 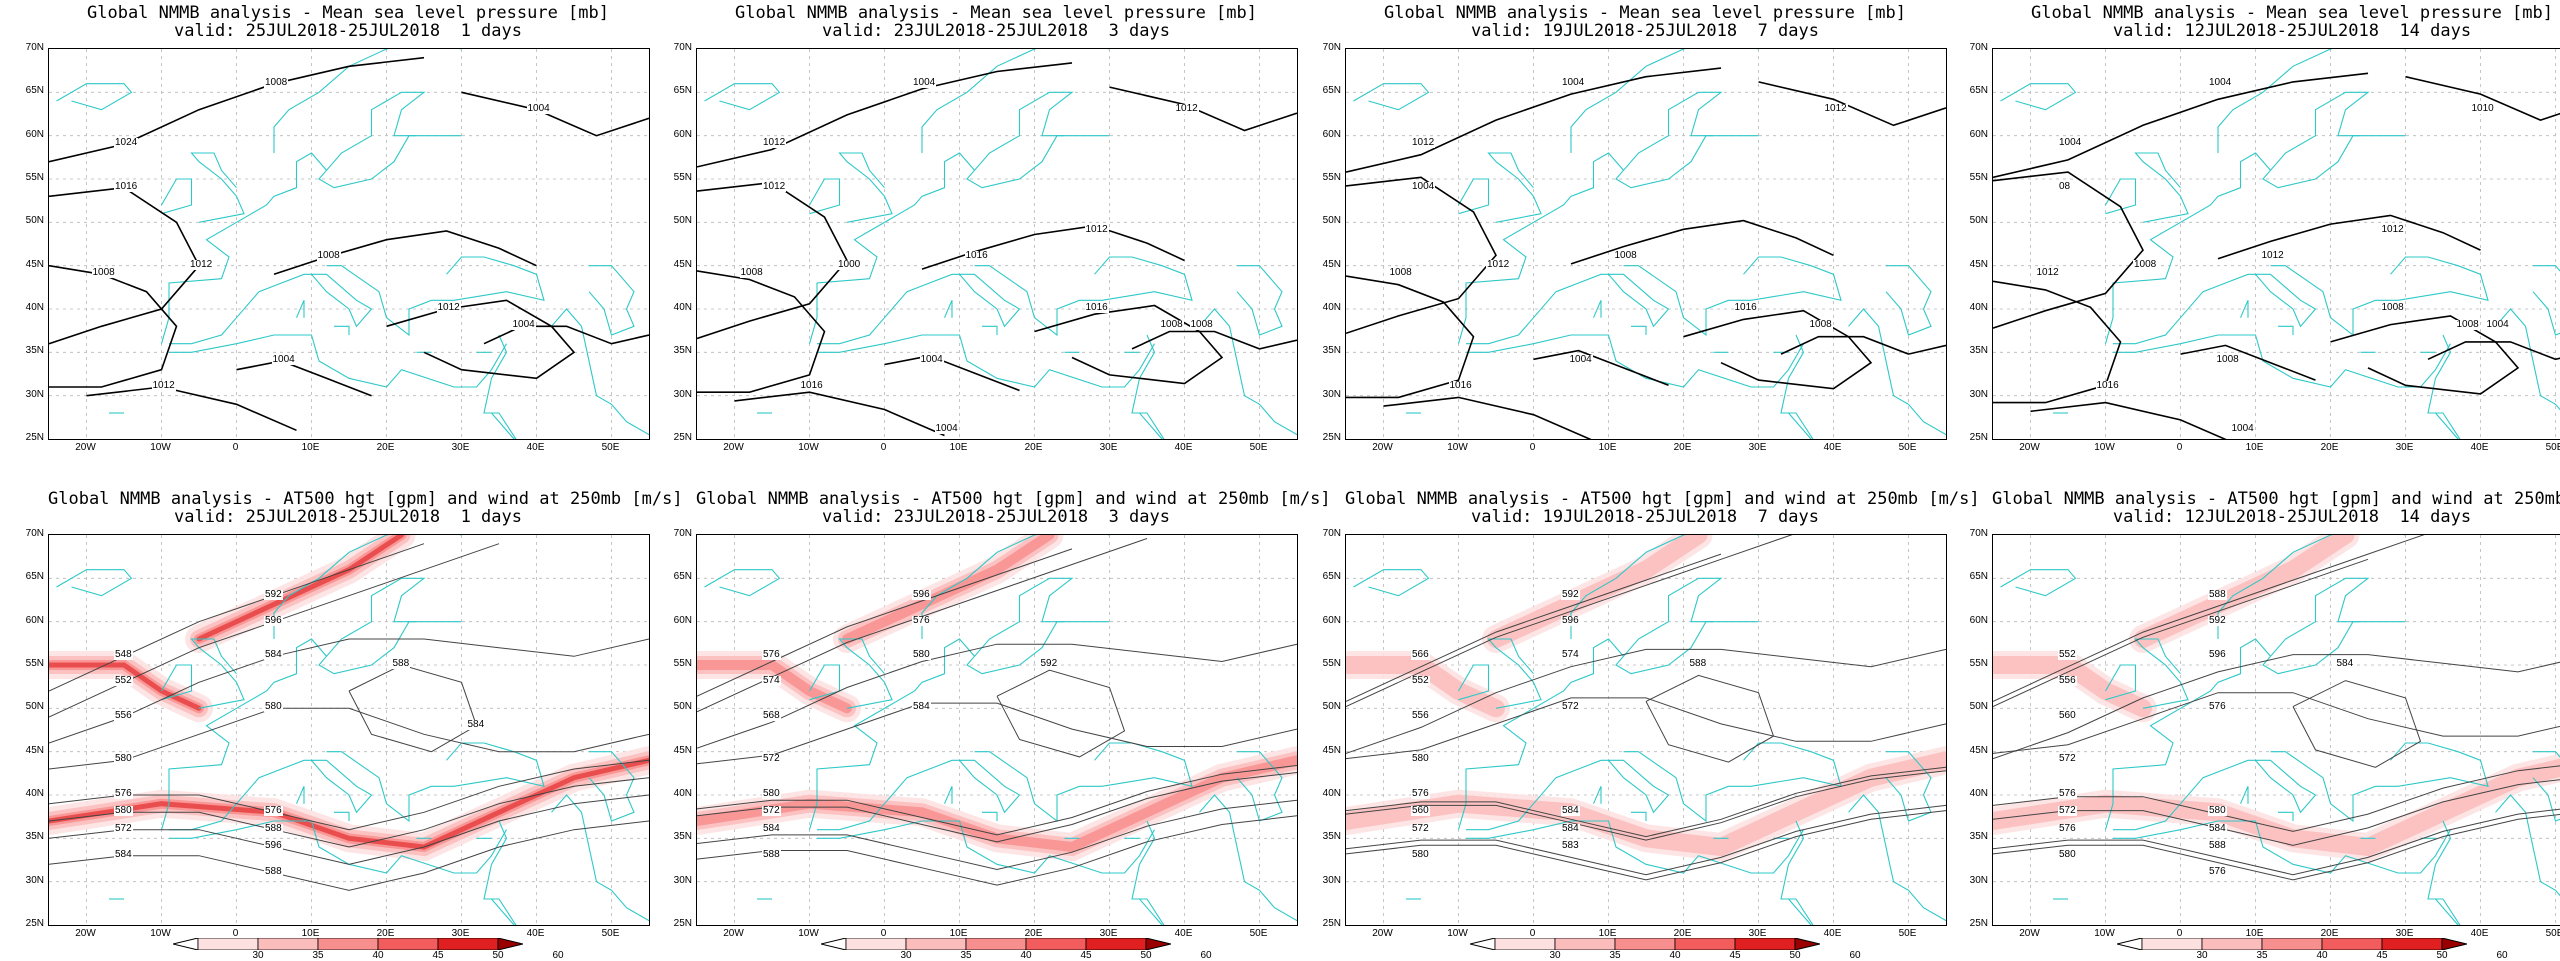 What do you see at coordinates (2217, 655) in the screenshot?
I see `isoline-label: 596` at bounding box center [2217, 655].